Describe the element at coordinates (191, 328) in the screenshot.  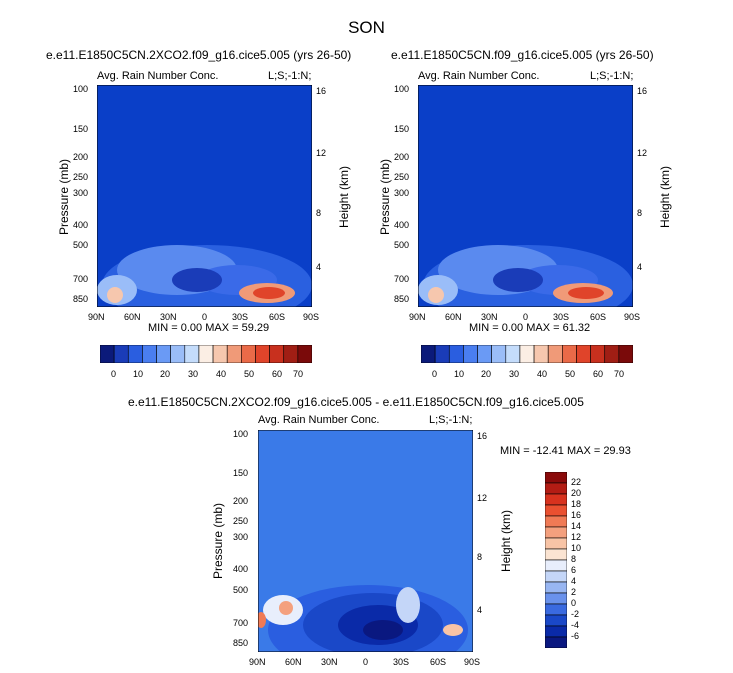
I see `panel-1-min-value: 0.00` at that location.